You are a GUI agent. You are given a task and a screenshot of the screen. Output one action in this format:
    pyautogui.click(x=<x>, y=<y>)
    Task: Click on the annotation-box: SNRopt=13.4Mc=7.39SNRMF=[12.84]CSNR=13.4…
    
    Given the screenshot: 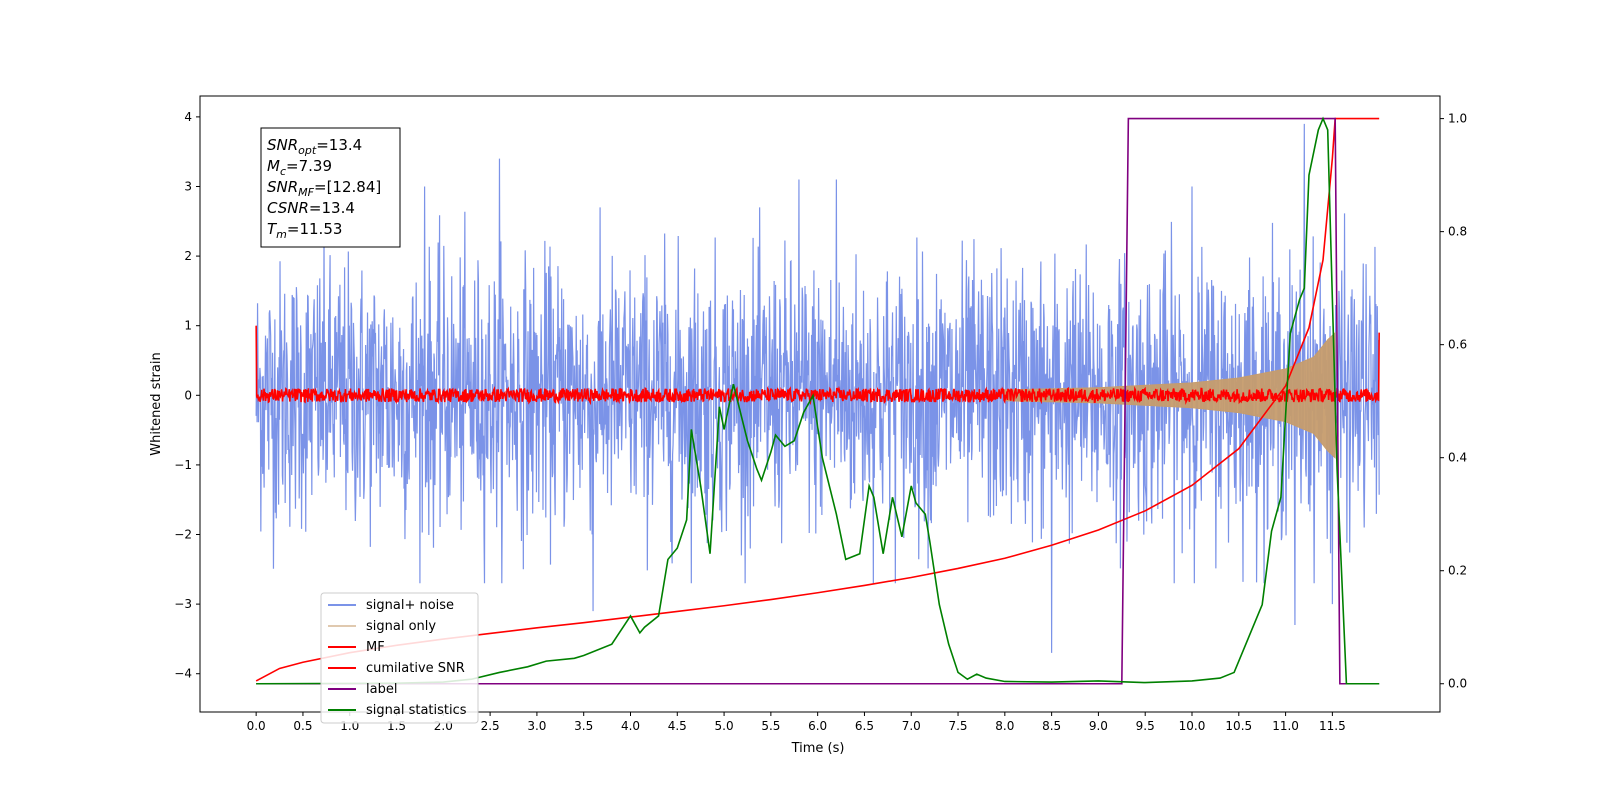 What is the action you would take?
    pyautogui.click(x=330, y=187)
    